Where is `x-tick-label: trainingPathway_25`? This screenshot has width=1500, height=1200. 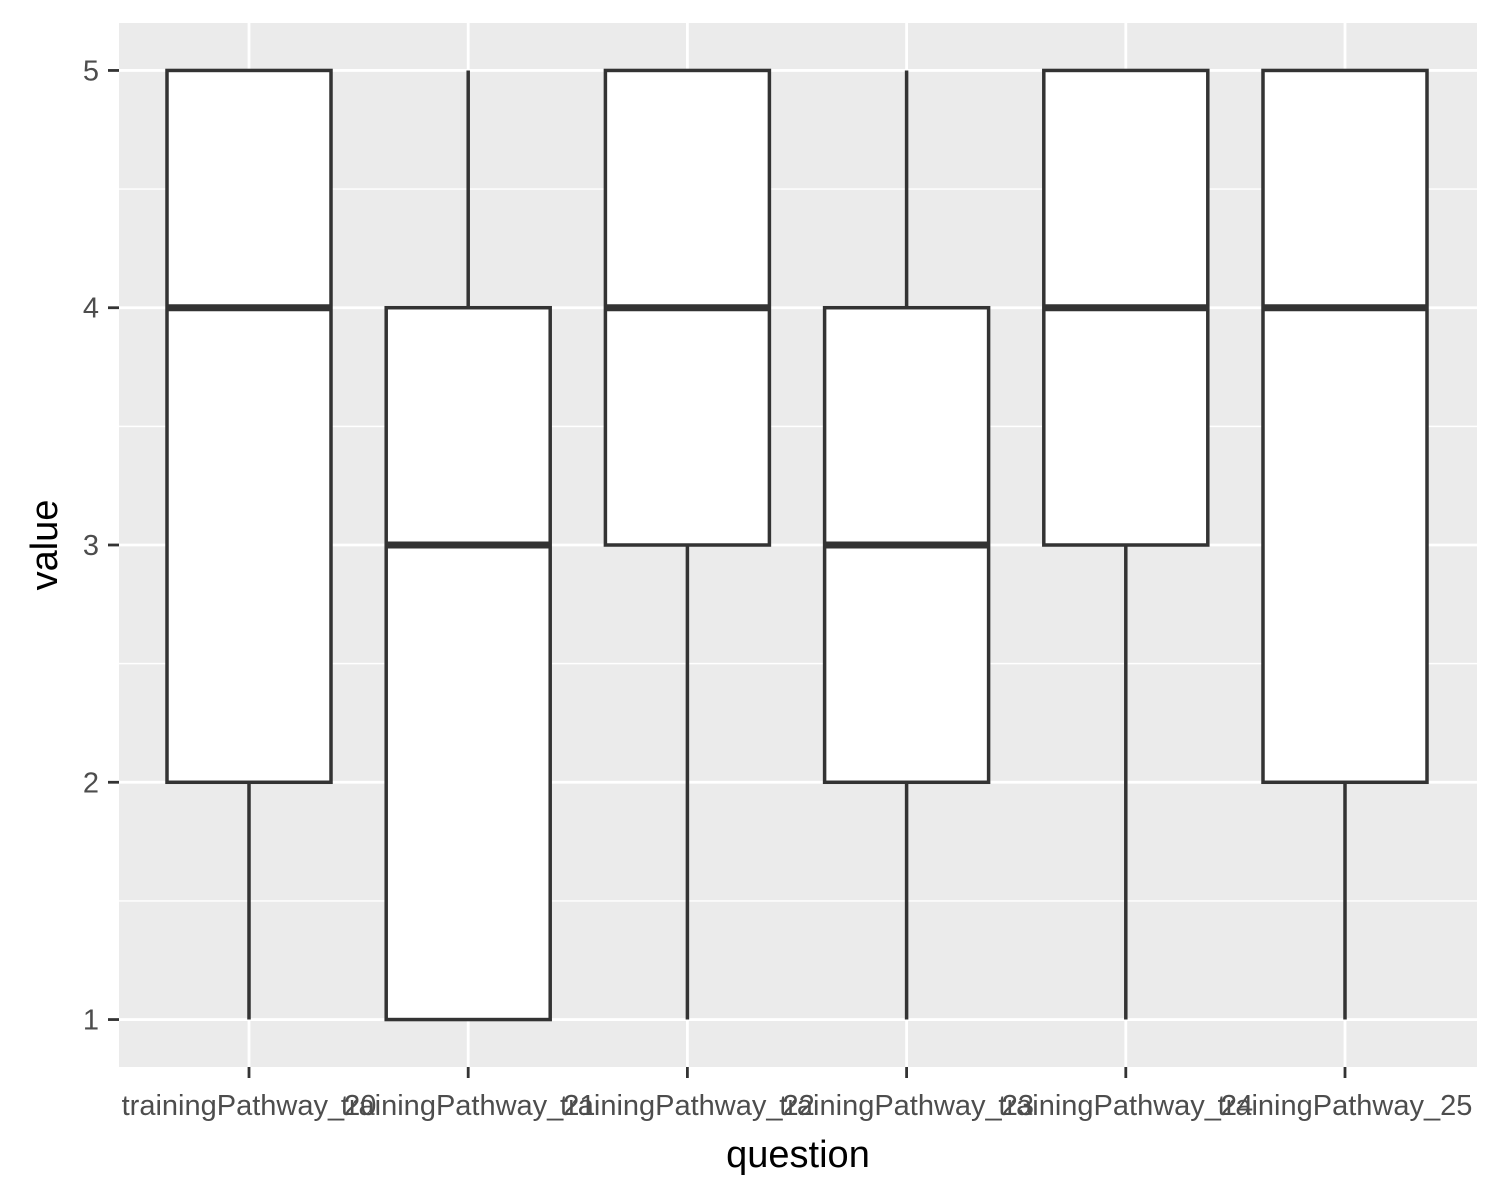
x-tick-label: trainingPathway_25 is located at coordinates (1345, 1106).